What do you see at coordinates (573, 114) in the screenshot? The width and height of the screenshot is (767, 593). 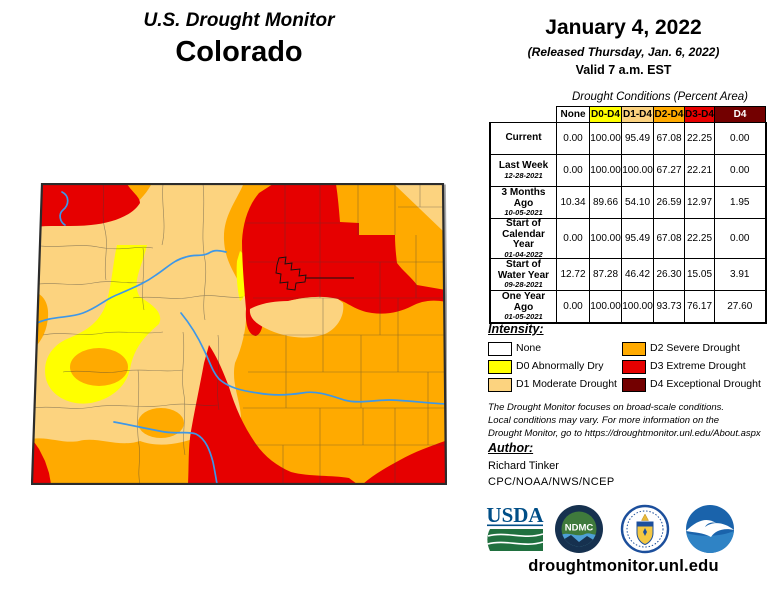 I see `col-header-none: None` at bounding box center [573, 114].